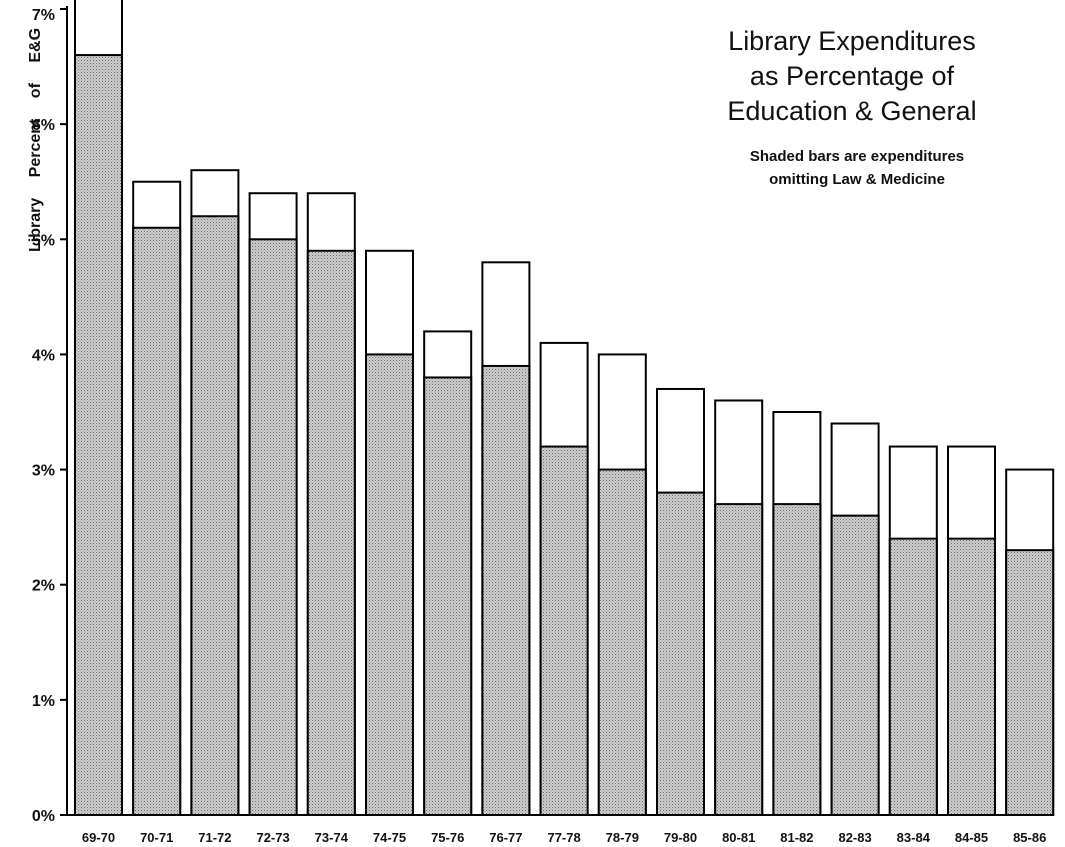 This screenshot has height=847, width=1065. I want to click on x-tick-label: 78-79, so click(622, 837).